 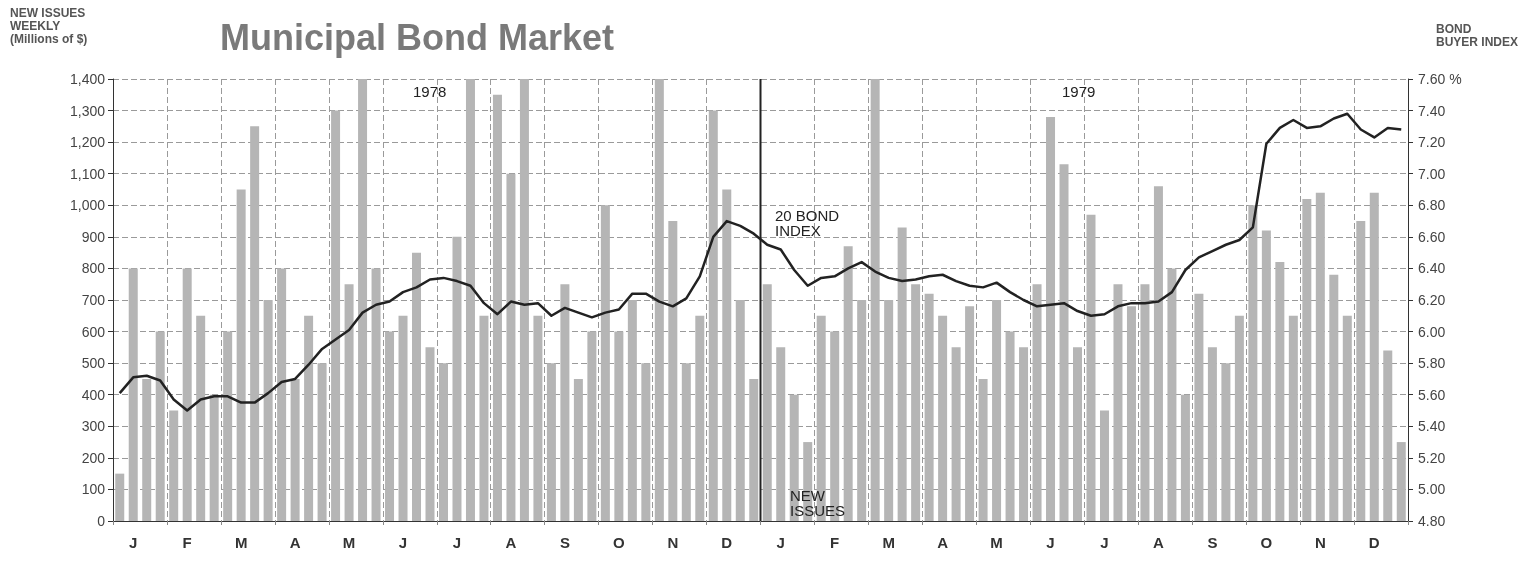 I want to click on y2-tick-label: 4.80, so click(x=1432, y=521).